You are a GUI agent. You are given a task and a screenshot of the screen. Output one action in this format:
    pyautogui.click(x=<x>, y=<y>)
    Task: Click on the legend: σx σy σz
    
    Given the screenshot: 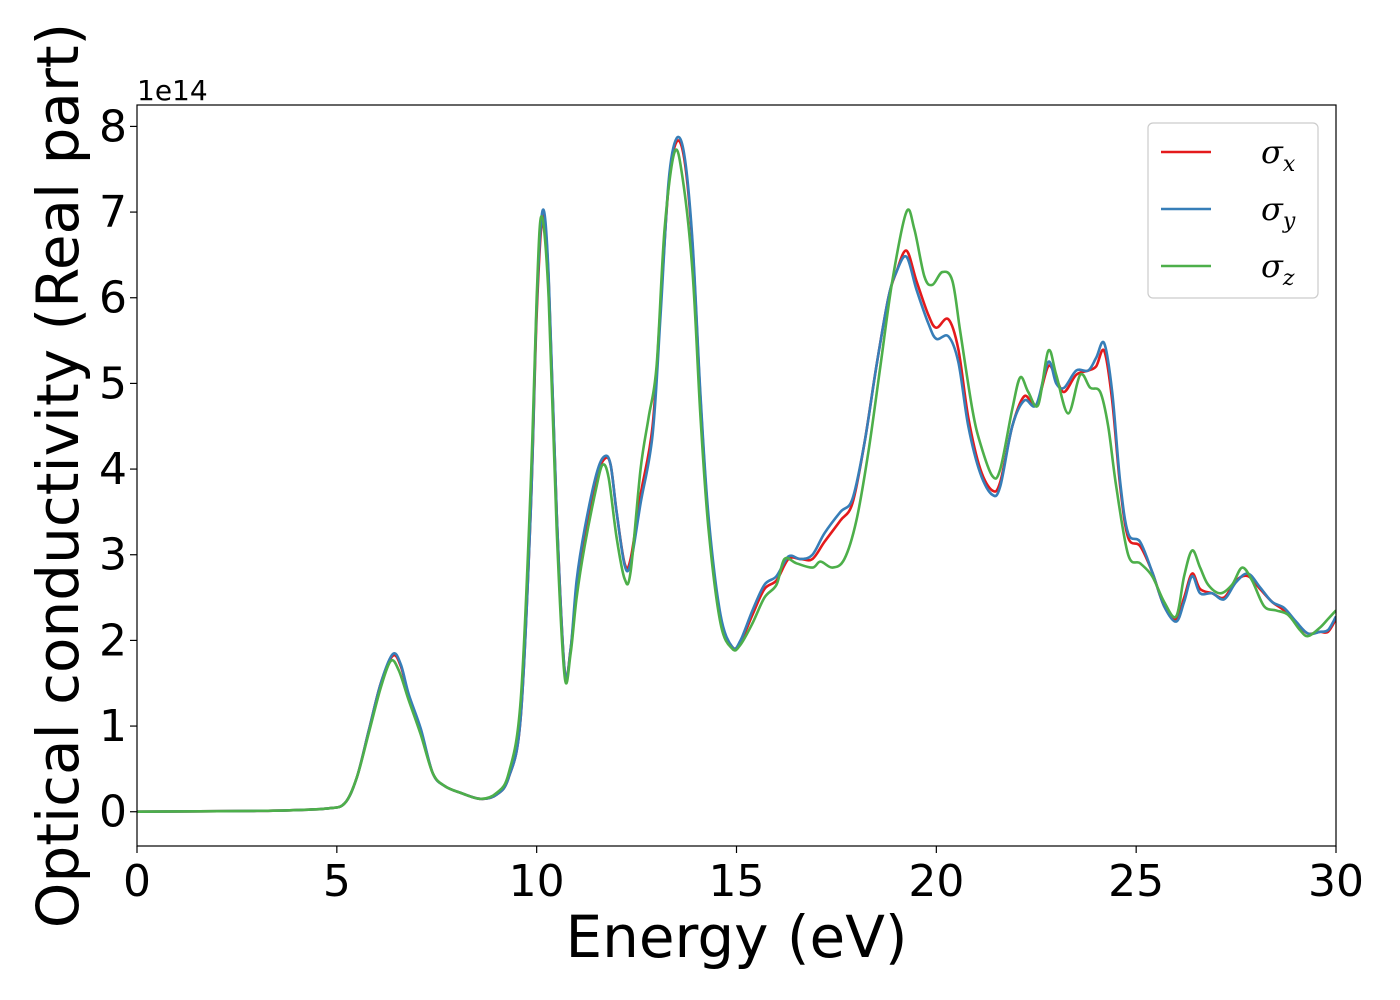 What is the action you would take?
    pyautogui.click(x=1233, y=210)
    